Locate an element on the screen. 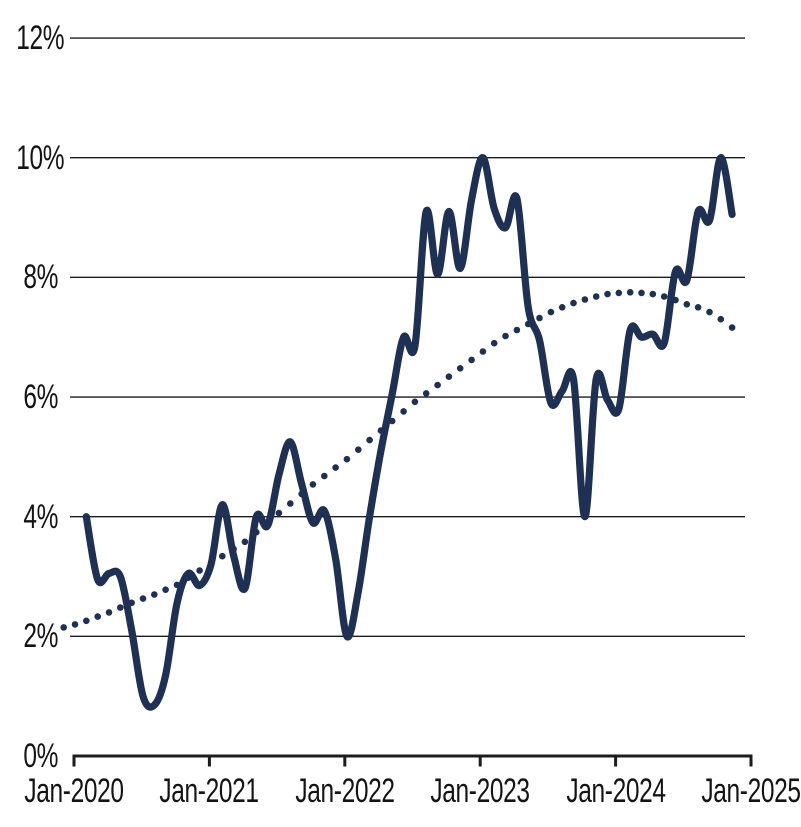  x-tick-label-2020: Jan-2020 is located at coordinates (74, 791).